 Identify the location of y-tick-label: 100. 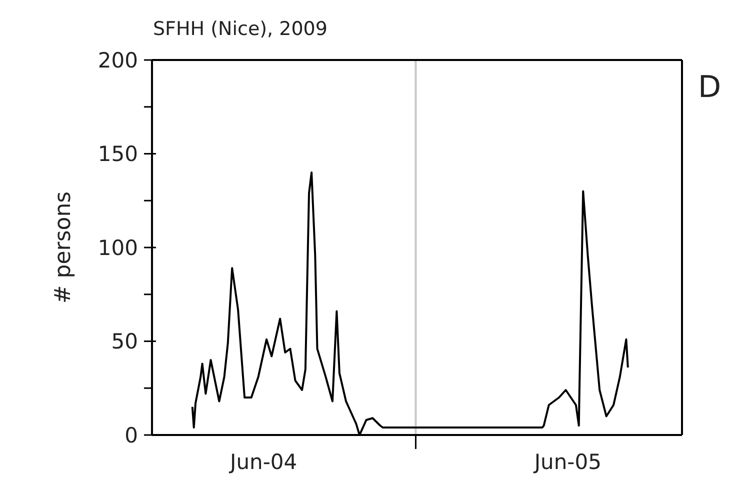
(118, 248).